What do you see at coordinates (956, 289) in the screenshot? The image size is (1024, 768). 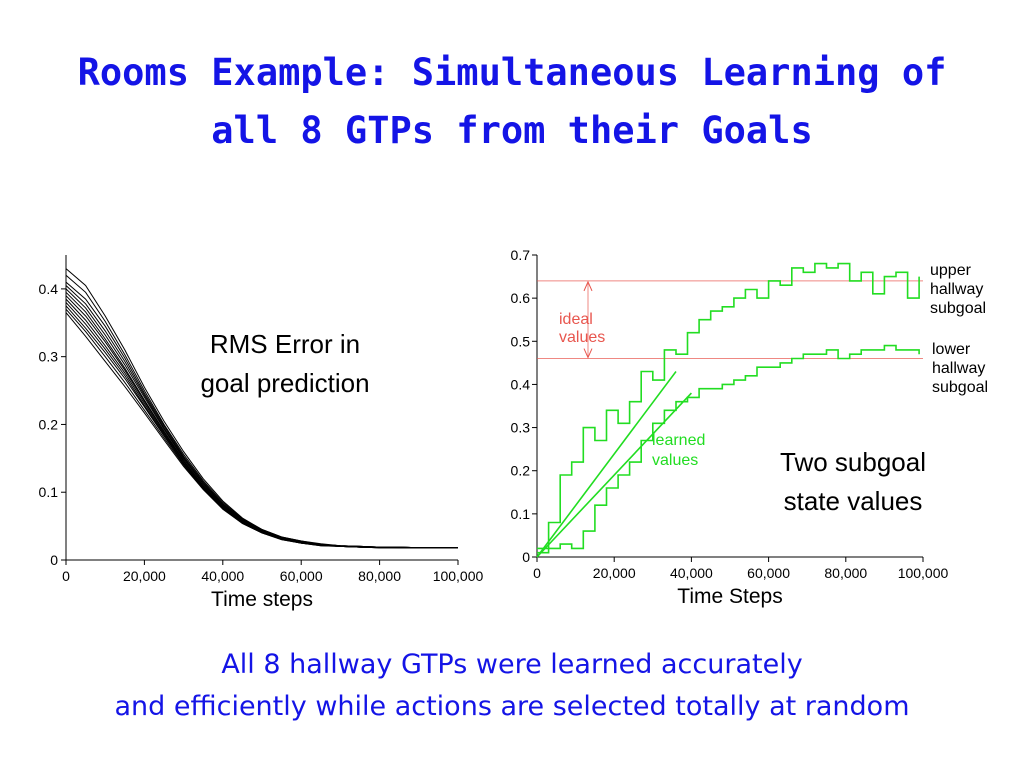 I see `upper-subgoal-label: hallway` at bounding box center [956, 289].